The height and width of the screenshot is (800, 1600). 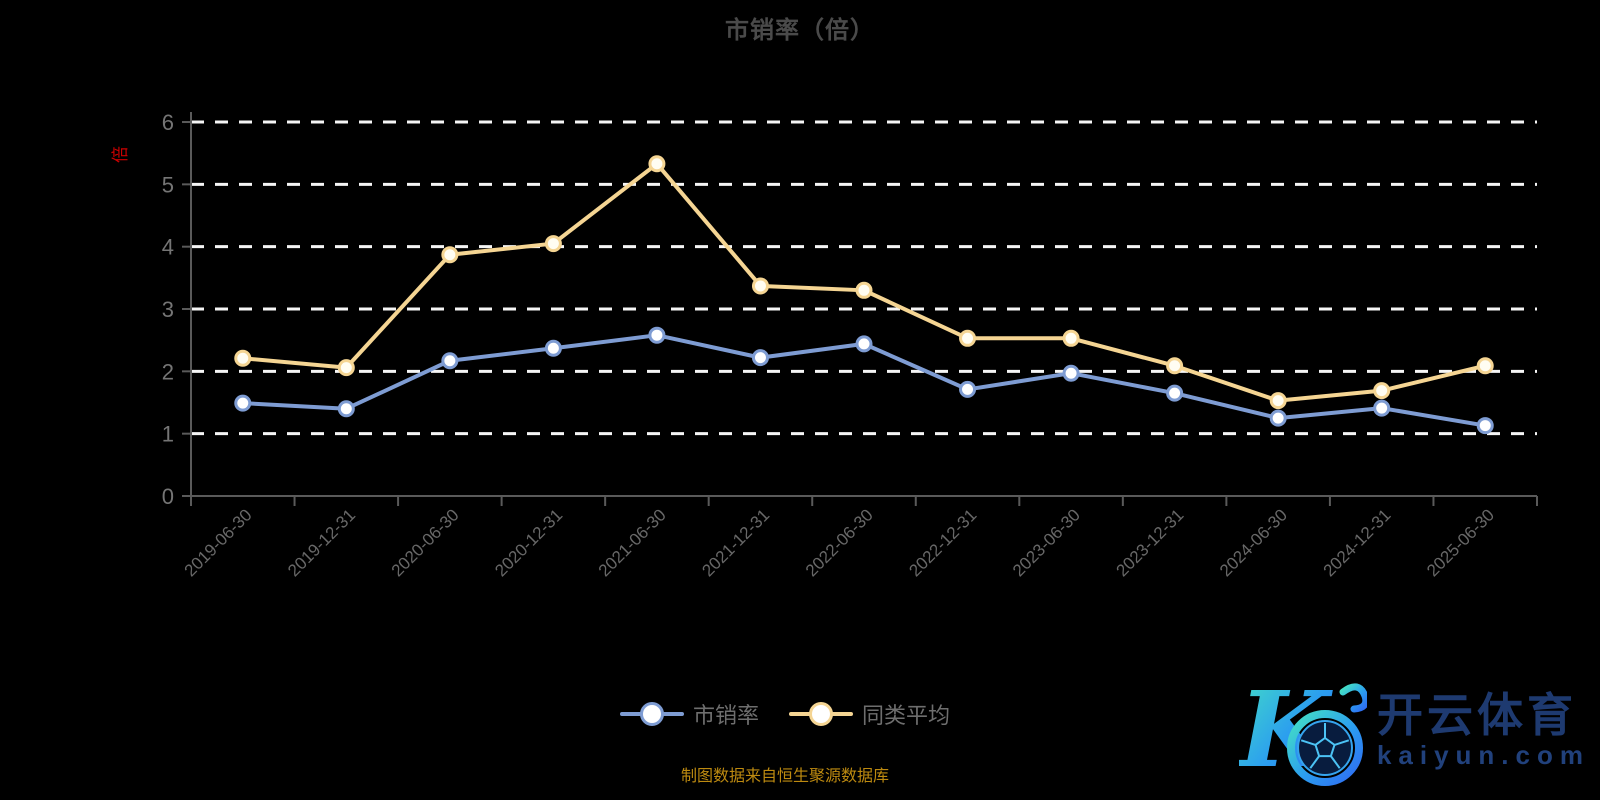 What do you see at coordinates (168, 371) in the screenshot?
I see `y-tick-label: 2` at bounding box center [168, 371].